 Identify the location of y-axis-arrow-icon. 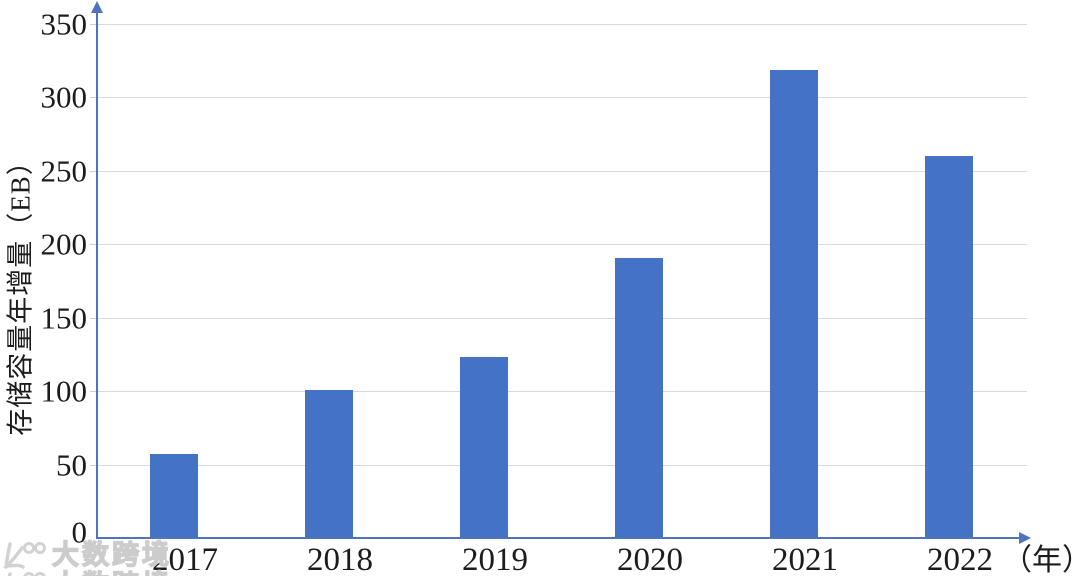
(97, 7).